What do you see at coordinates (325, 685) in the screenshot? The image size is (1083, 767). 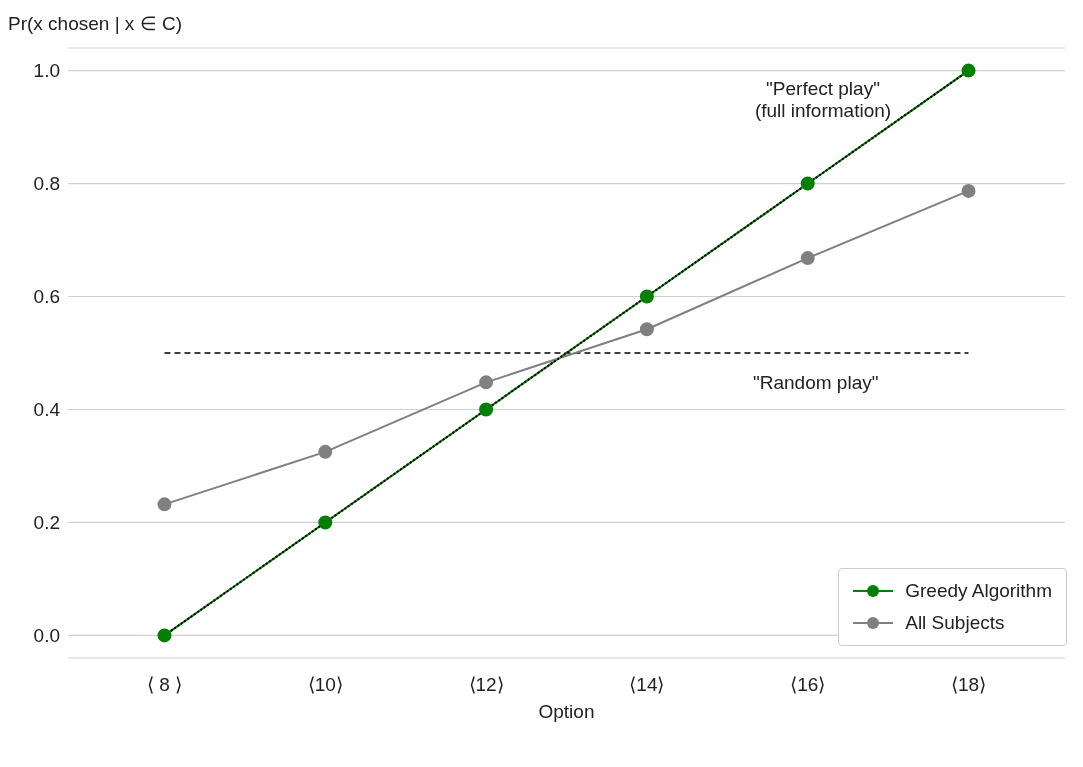 I see `x-tick-label: ⟨10⟩` at bounding box center [325, 685].